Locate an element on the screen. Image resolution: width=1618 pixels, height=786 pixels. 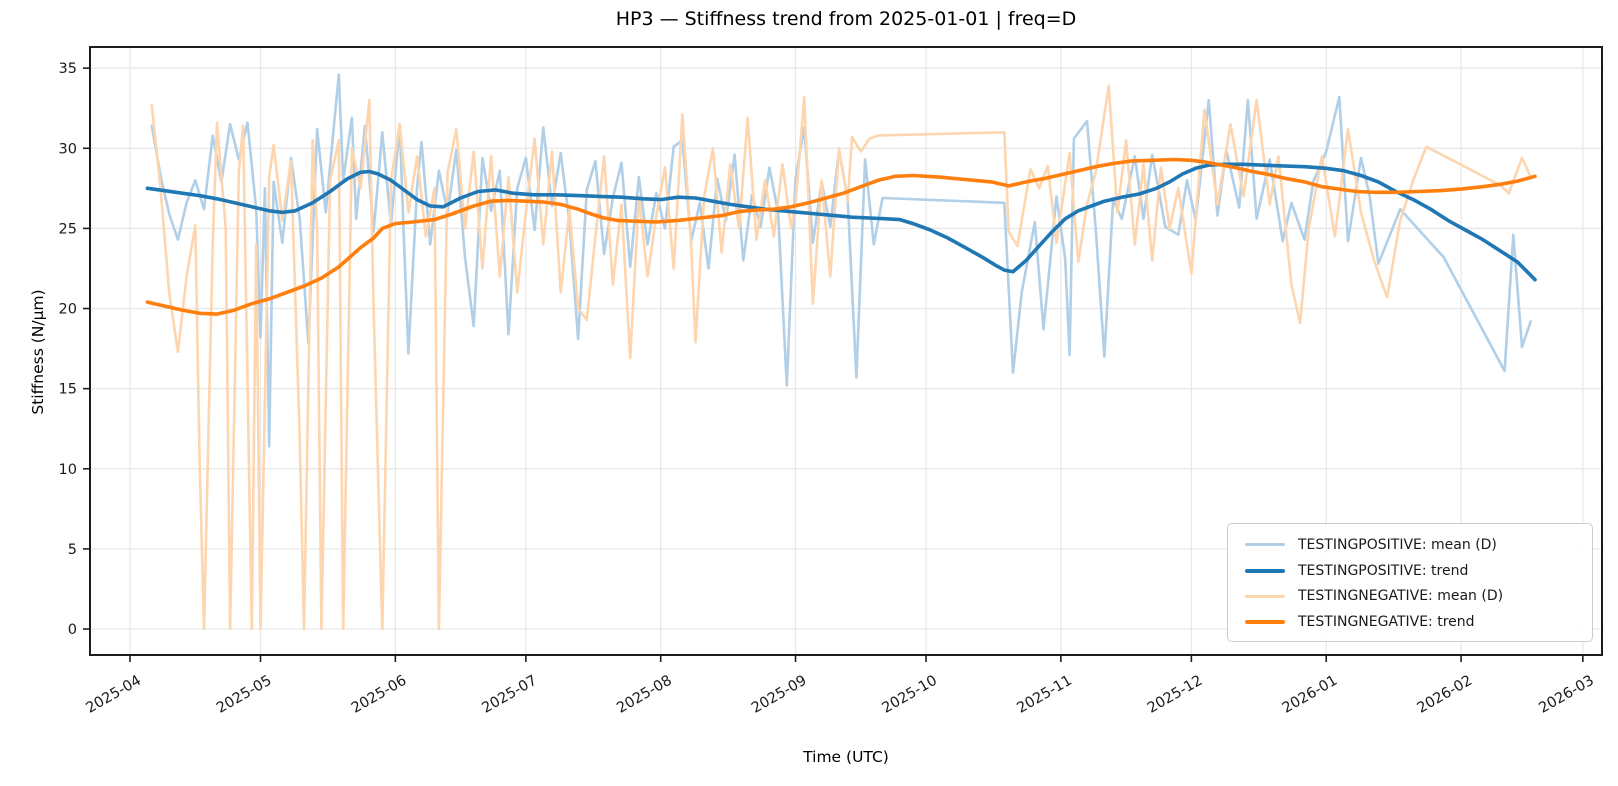
x-tick-label: 2026-01 is located at coordinates (1310, 695).